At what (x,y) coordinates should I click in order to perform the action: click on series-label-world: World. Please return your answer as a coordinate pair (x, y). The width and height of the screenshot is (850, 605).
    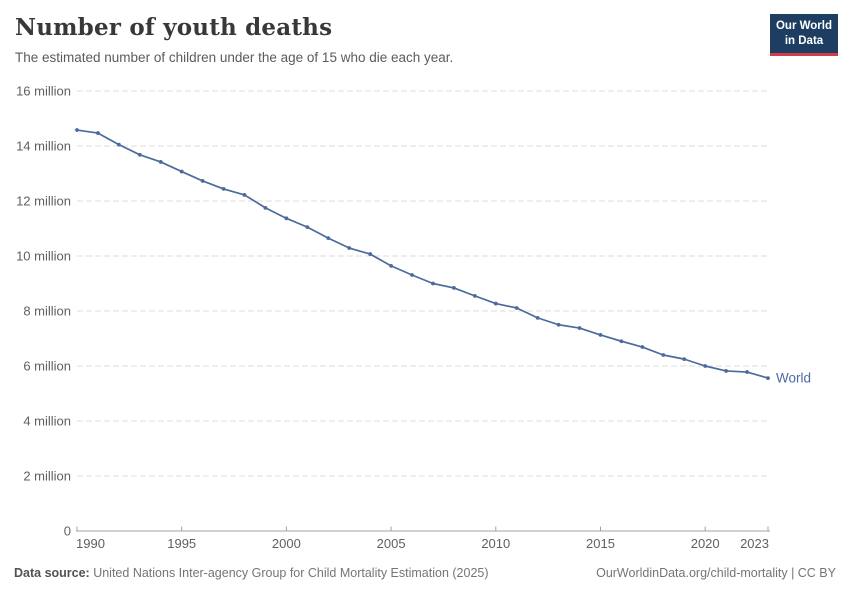
    Looking at the image, I should click on (793, 378).